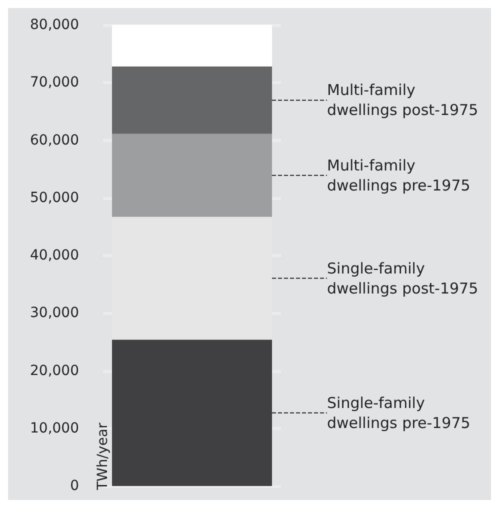  I want to click on text: Multi-family dwellings post-1975, so click(402, 100).